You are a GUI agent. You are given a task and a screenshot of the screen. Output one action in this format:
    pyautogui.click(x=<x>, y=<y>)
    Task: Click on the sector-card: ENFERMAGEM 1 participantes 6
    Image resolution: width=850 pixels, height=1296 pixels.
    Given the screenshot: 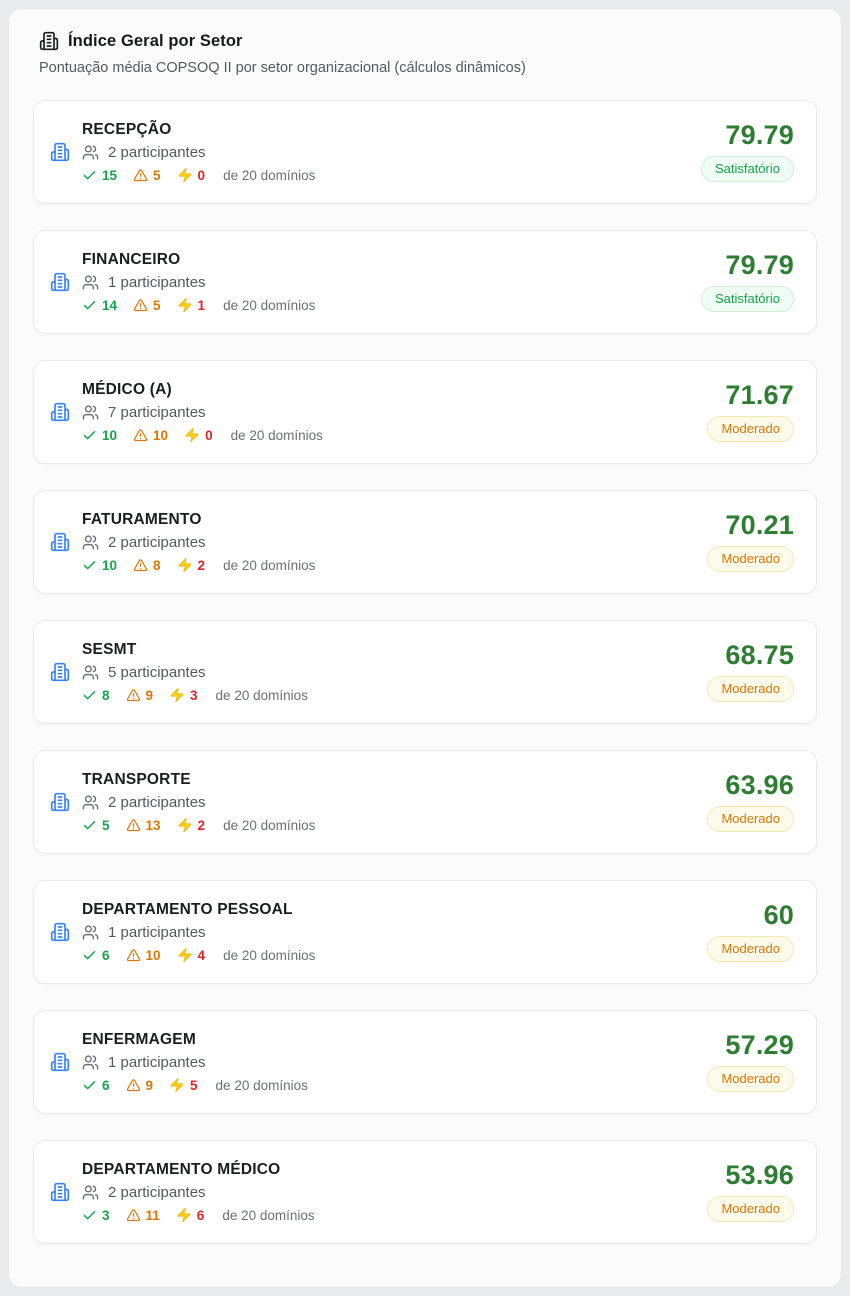 What is the action you would take?
    pyautogui.click(x=425, y=1062)
    